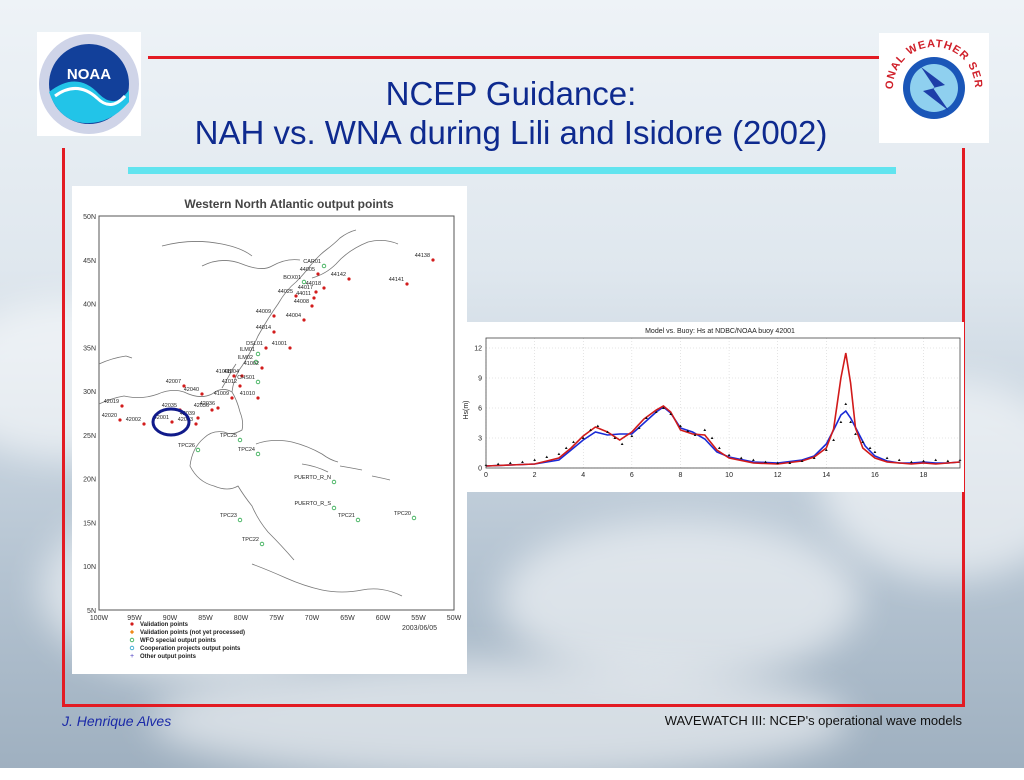 The width and height of the screenshot is (1024, 780). What do you see at coordinates (480, 409) in the screenshot?
I see `chart-ytick-label: 6` at bounding box center [480, 409].